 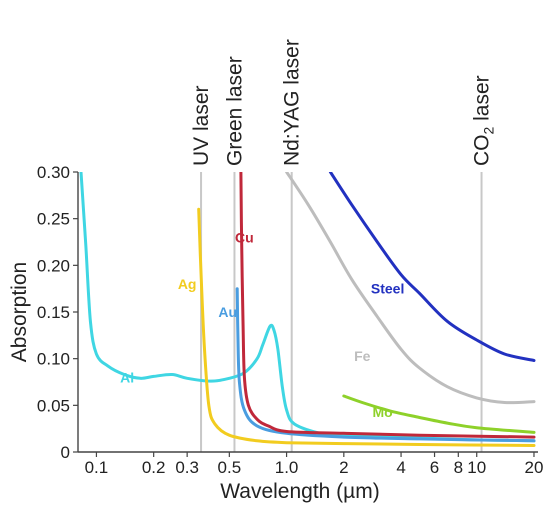 What do you see at coordinates (53, 265) in the screenshot?
I see `y-tick-label-0-20: 0.20` at bounding box center [53, 265].